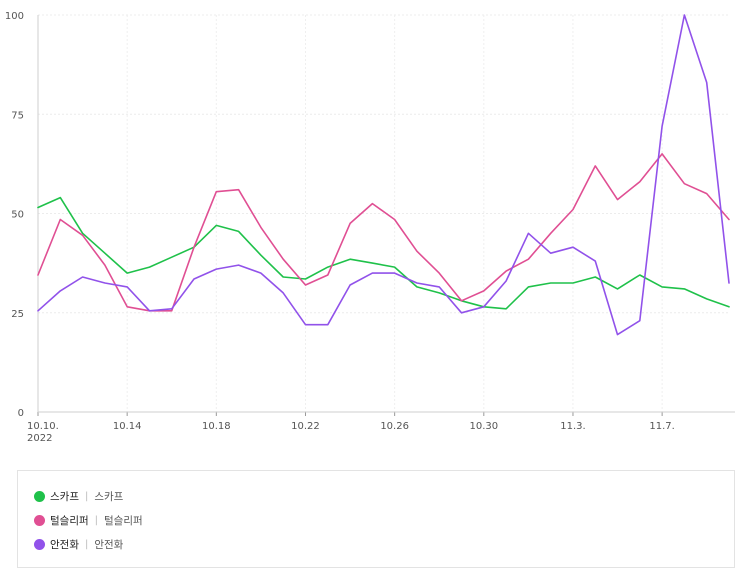 The width and height of the screenshot is (747, 577). Describe the element at coordinates (127, 426) in the screenshot. I see `x-tick-label: 10.14` at that location.